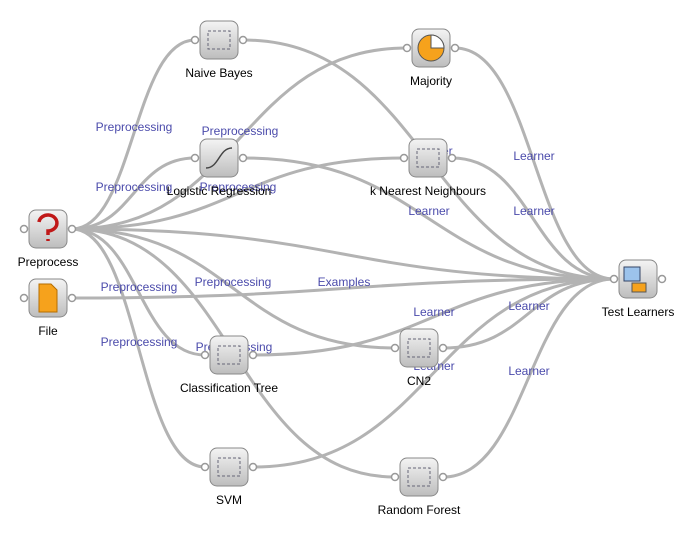 This screenshot has height=539, width=696. Describe the element at coordinates (218, 73) in the screenshot. I see `node-label: Naive Bayes` at that location.